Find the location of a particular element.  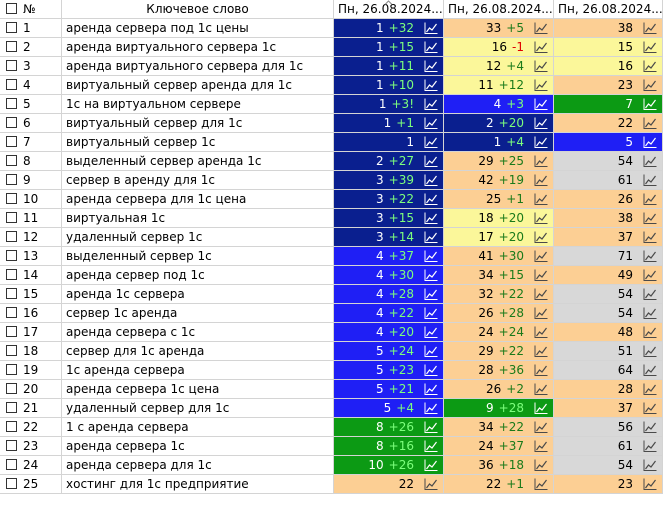

table-row: 16 сервер 1с аренда 4 +22 26 +28 54 is located at coordinates (335, 313).